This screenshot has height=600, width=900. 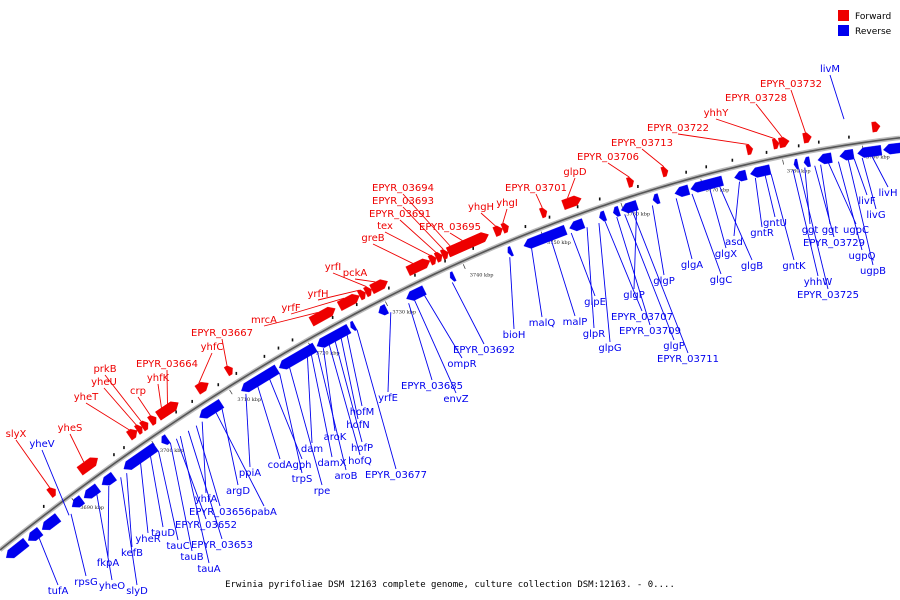 I want to click on forward-gene-slyx, so click(x=51, y=492).